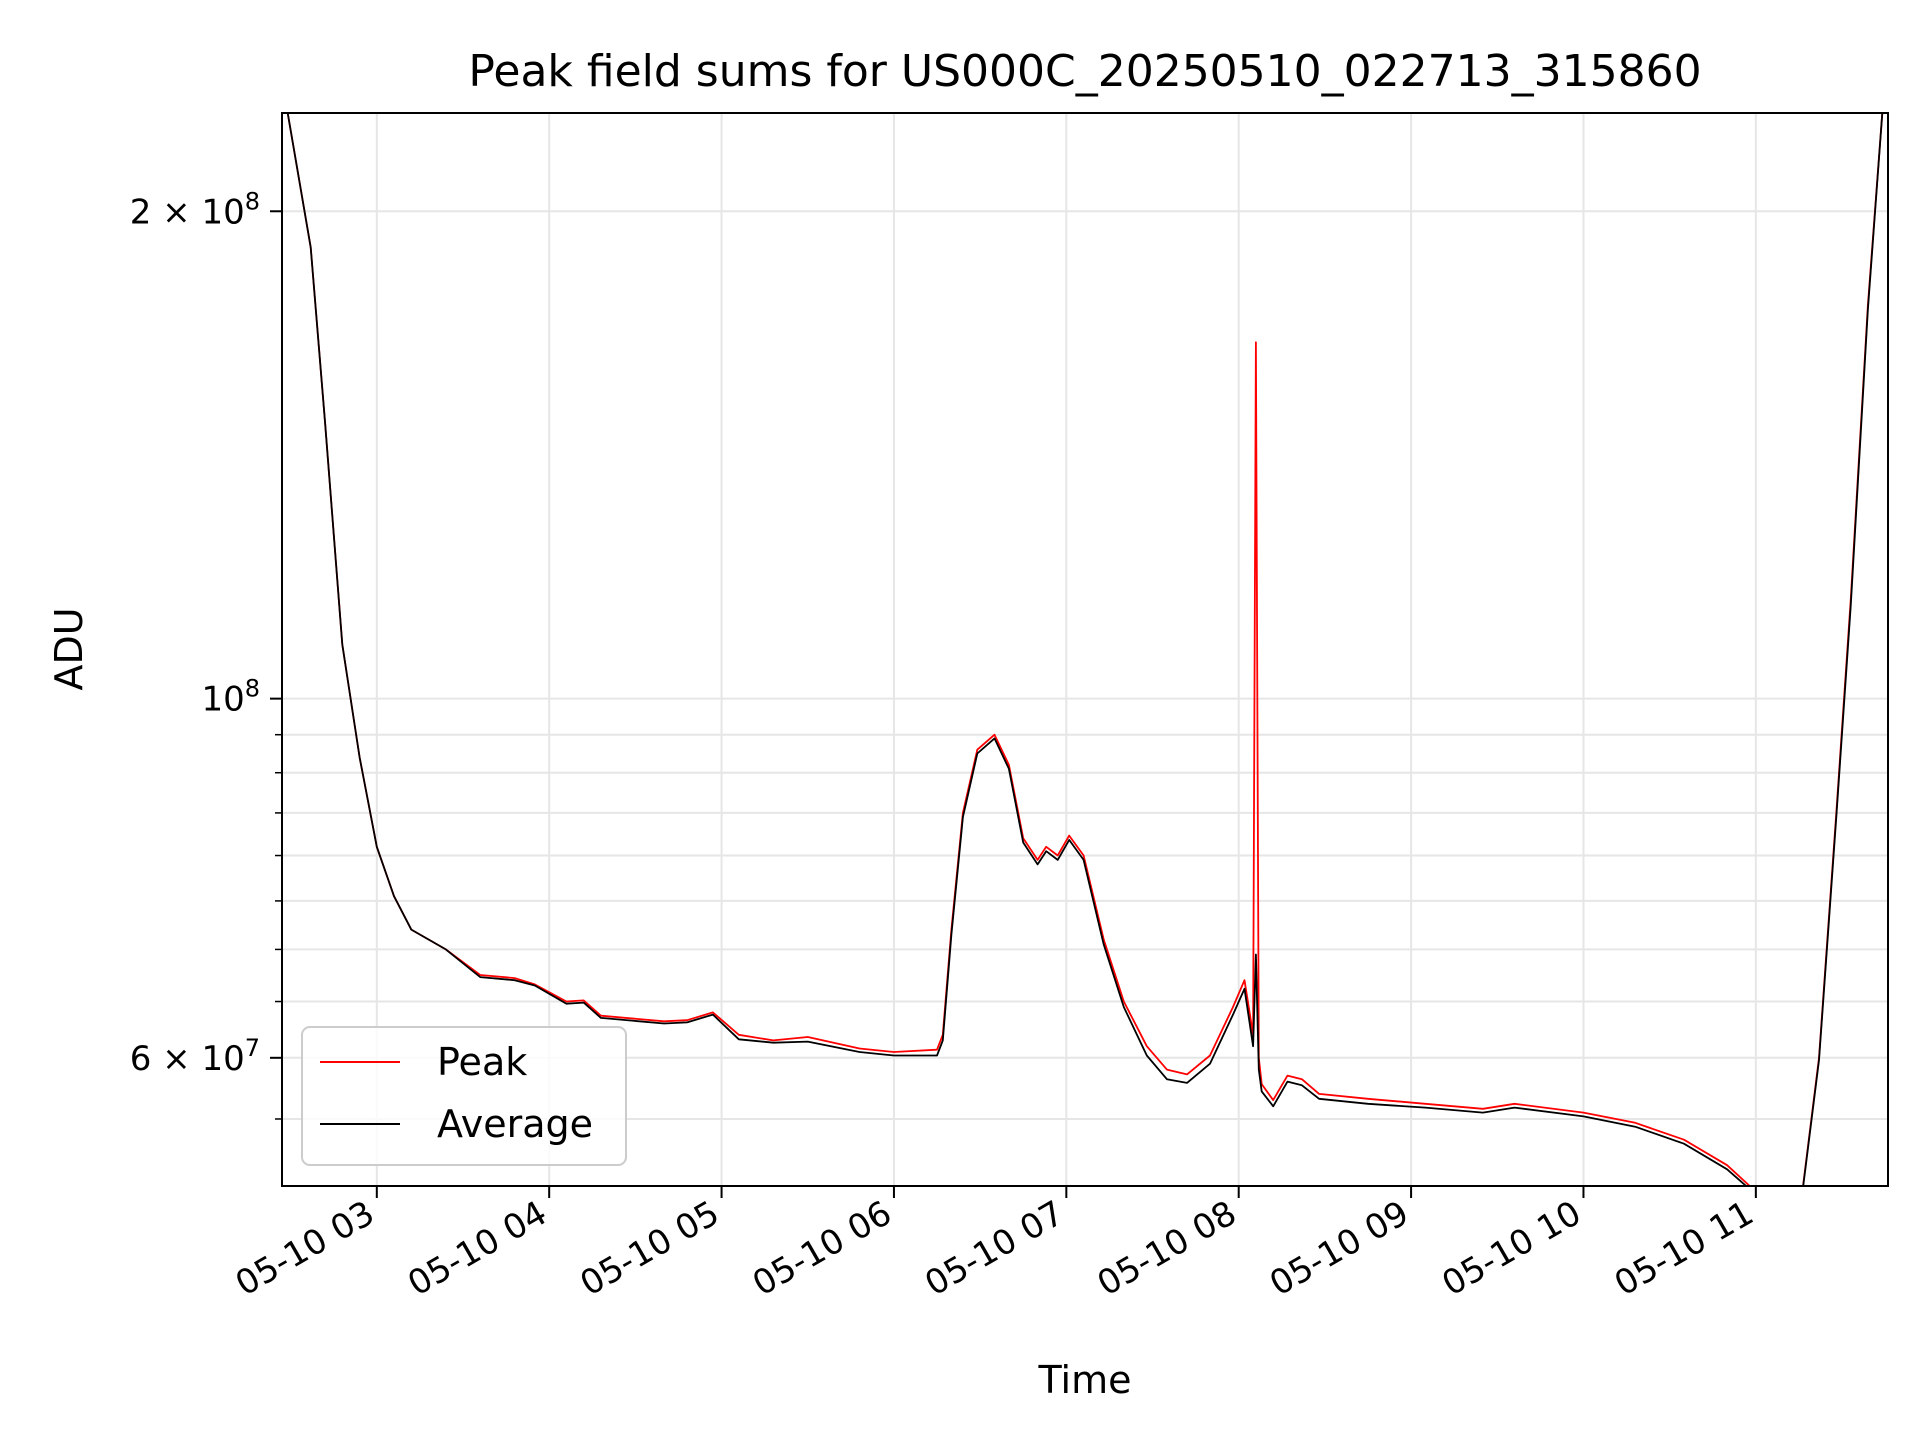 The height and width of the screenshot is (1440, 1920). Describe the element at coordinates (69, 648) in the screenshot. I see `y-axis-label: ADU` at that location.